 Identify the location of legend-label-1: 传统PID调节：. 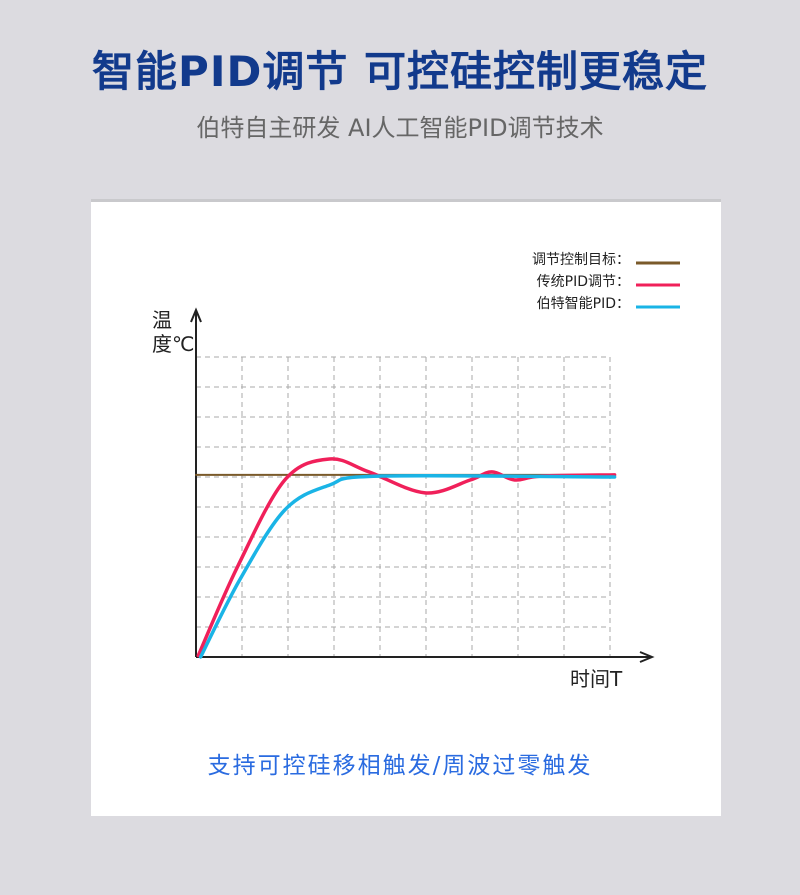
(583, 282).